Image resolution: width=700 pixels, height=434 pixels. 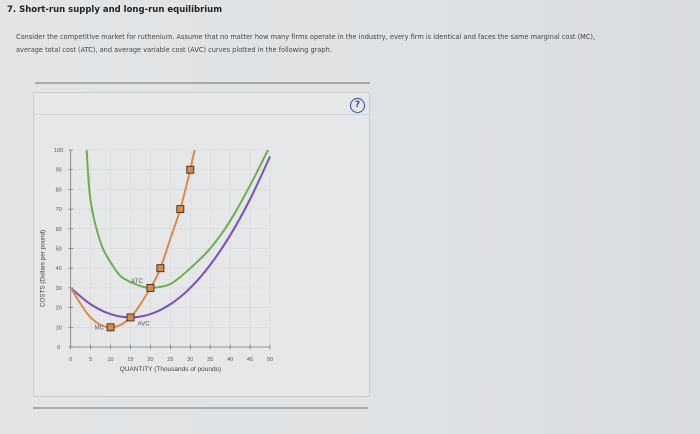 I want to click on atc-label: ATC, so click(x=137, y=282).